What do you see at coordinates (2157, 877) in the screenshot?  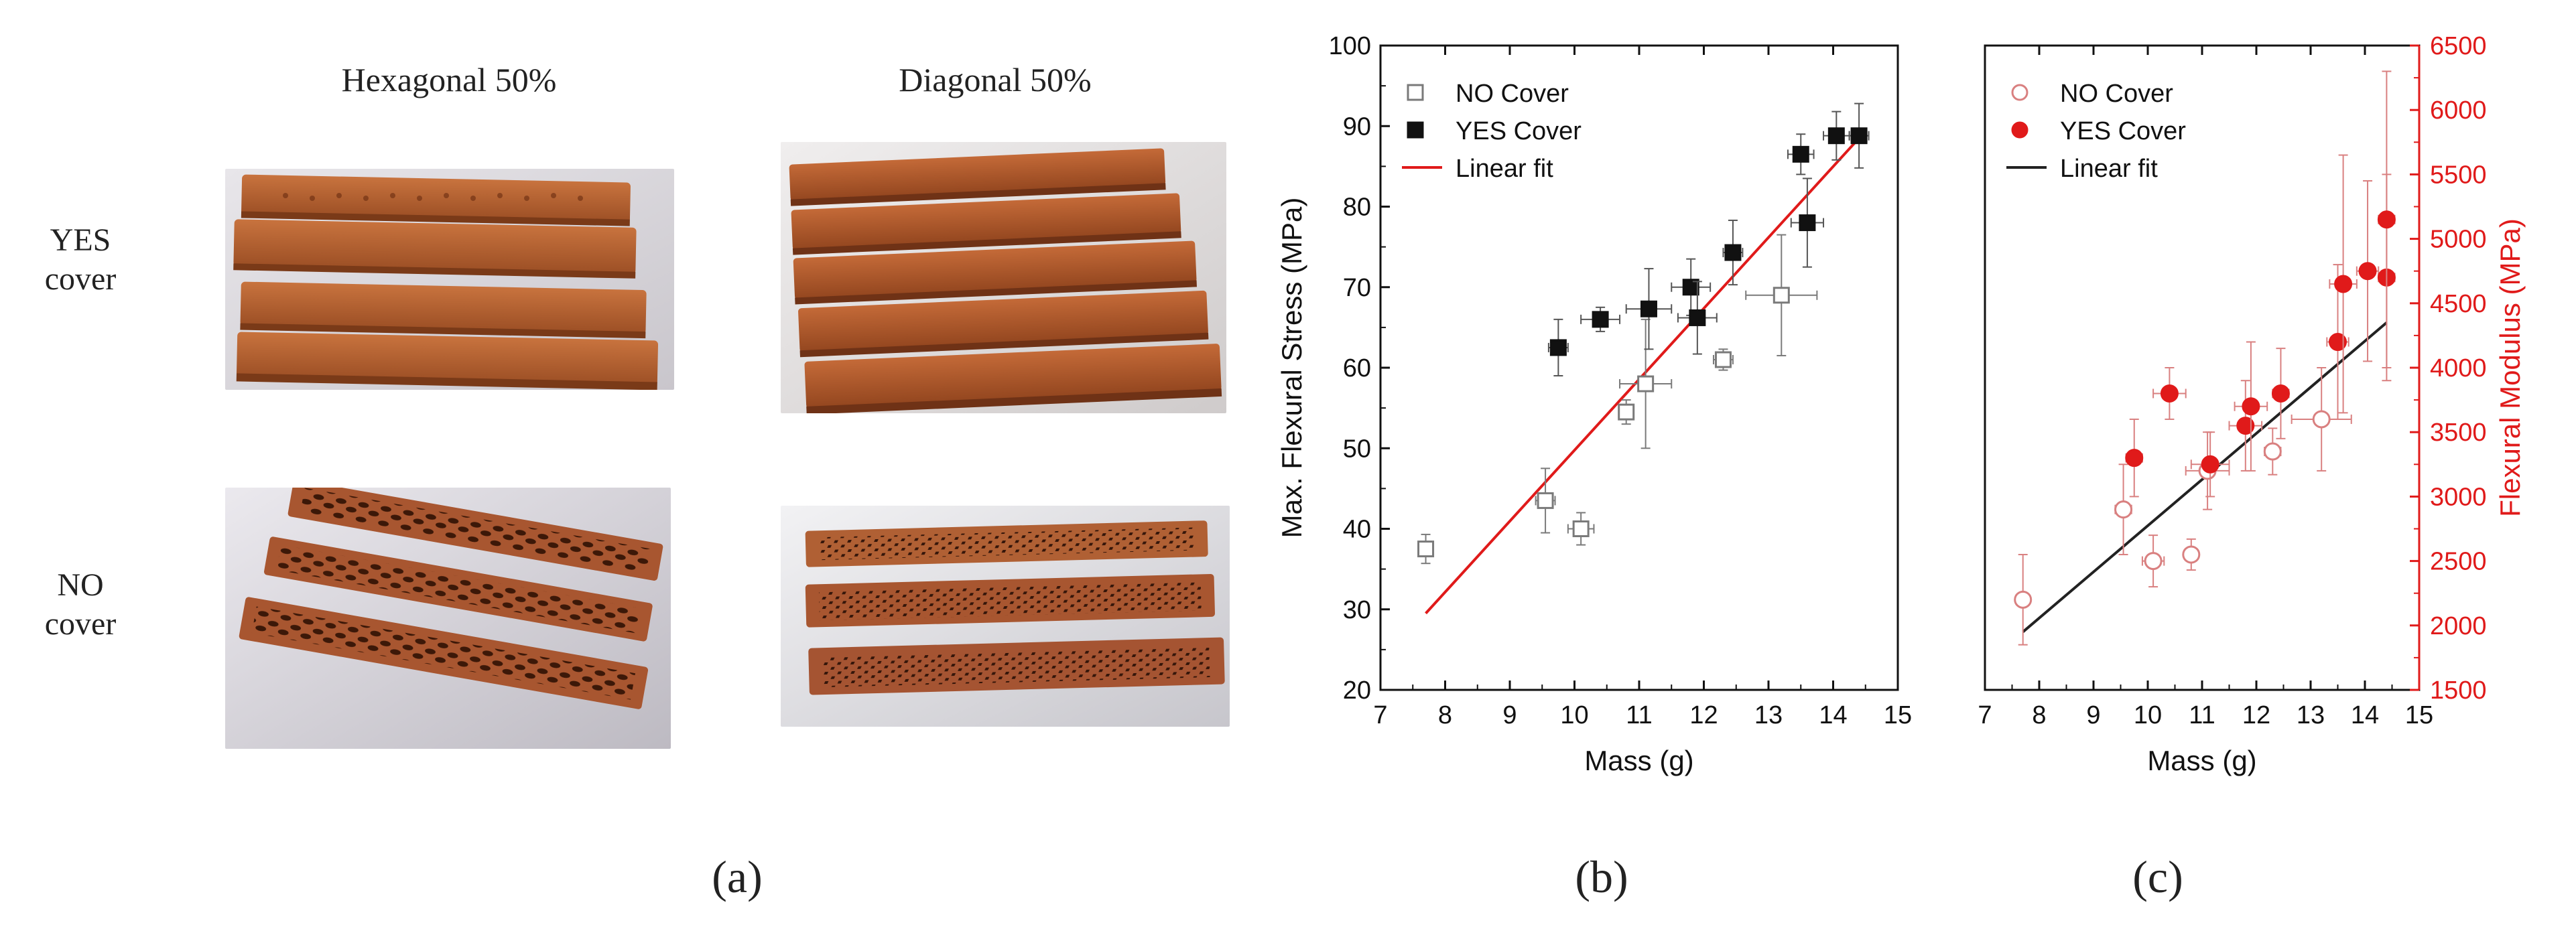 I see `caption-c: (c)` at bounding box center [2157, 877].